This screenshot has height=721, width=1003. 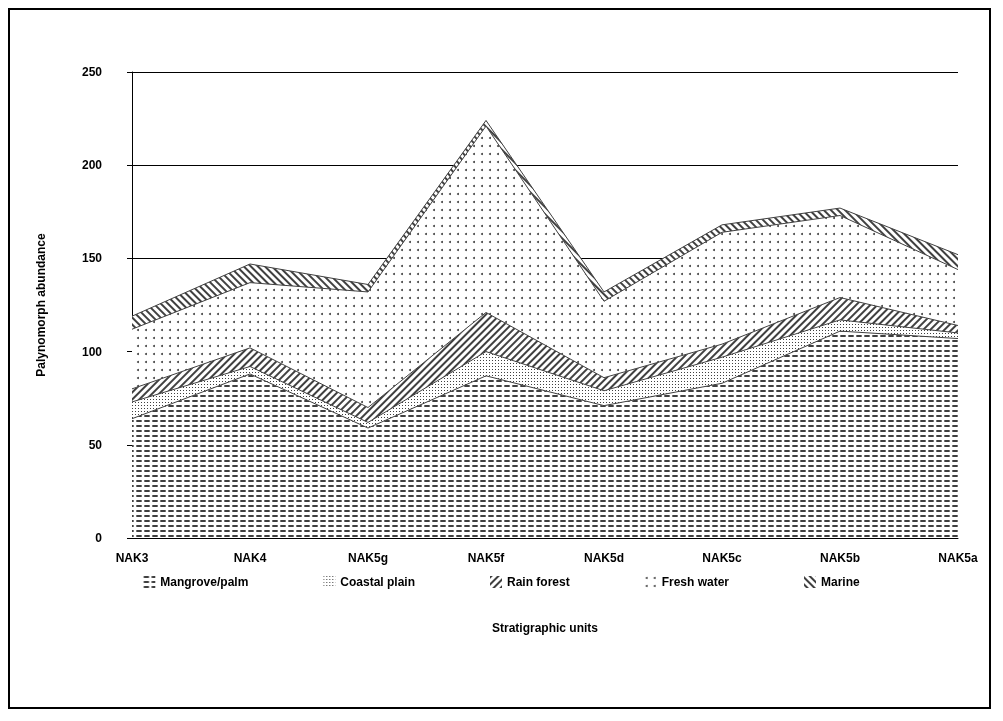 I want to click on legend-label: Mangrove/palm, so click(x=204, y=582).